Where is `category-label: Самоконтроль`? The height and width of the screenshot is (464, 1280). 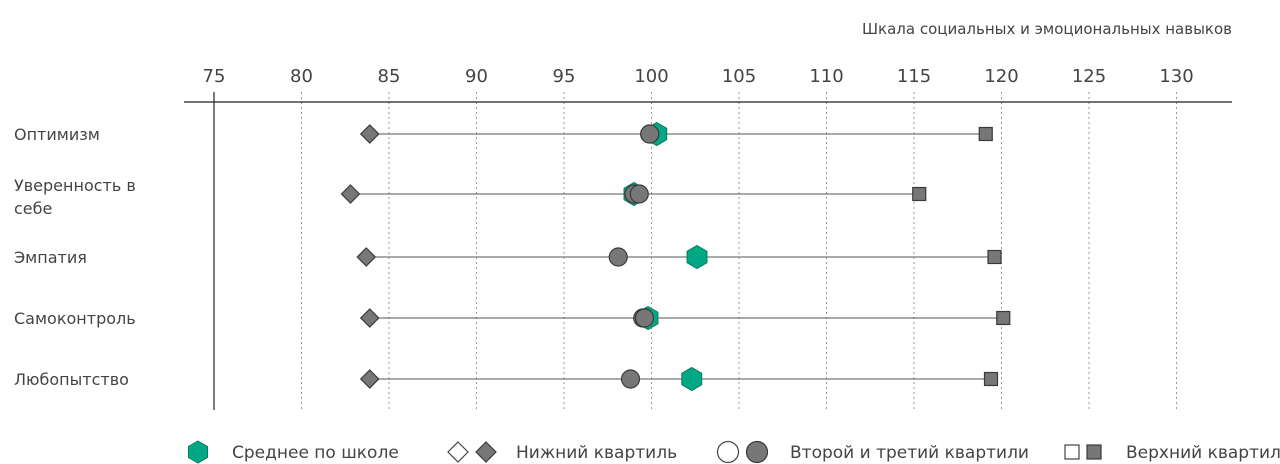
category-label: Самоконтроль is located at coordinates (75, 318).